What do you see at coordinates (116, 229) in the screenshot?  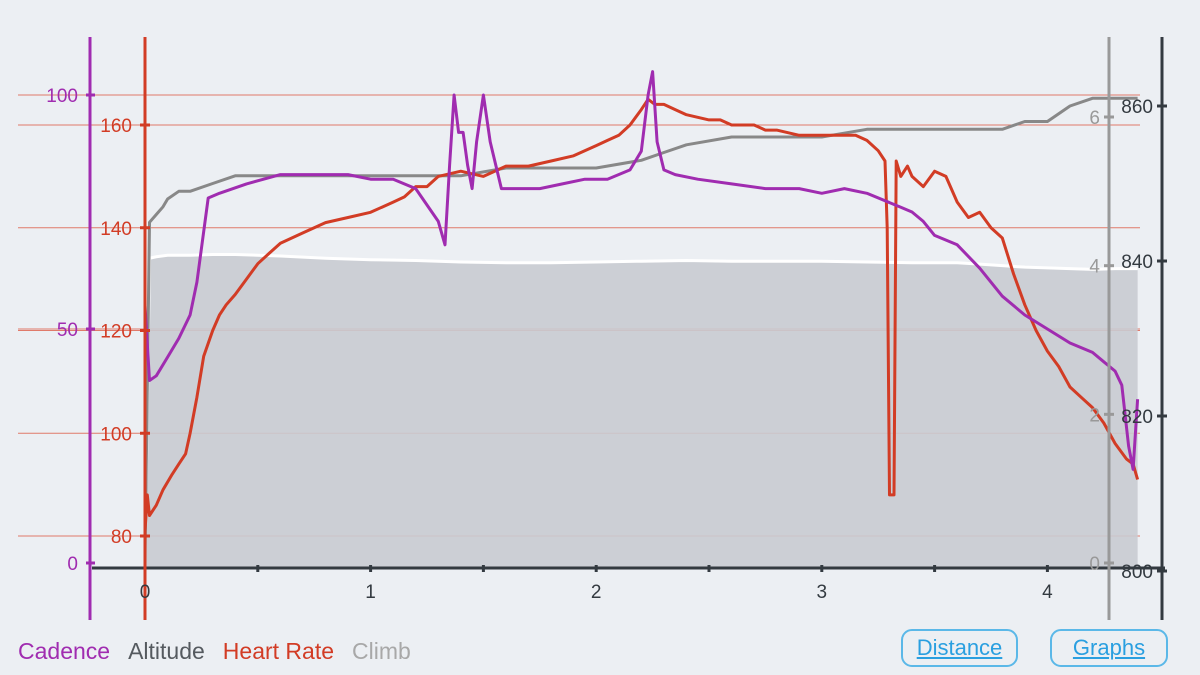 I see `heart-rate-tick-label: 140` at bounding box center [116, 229].